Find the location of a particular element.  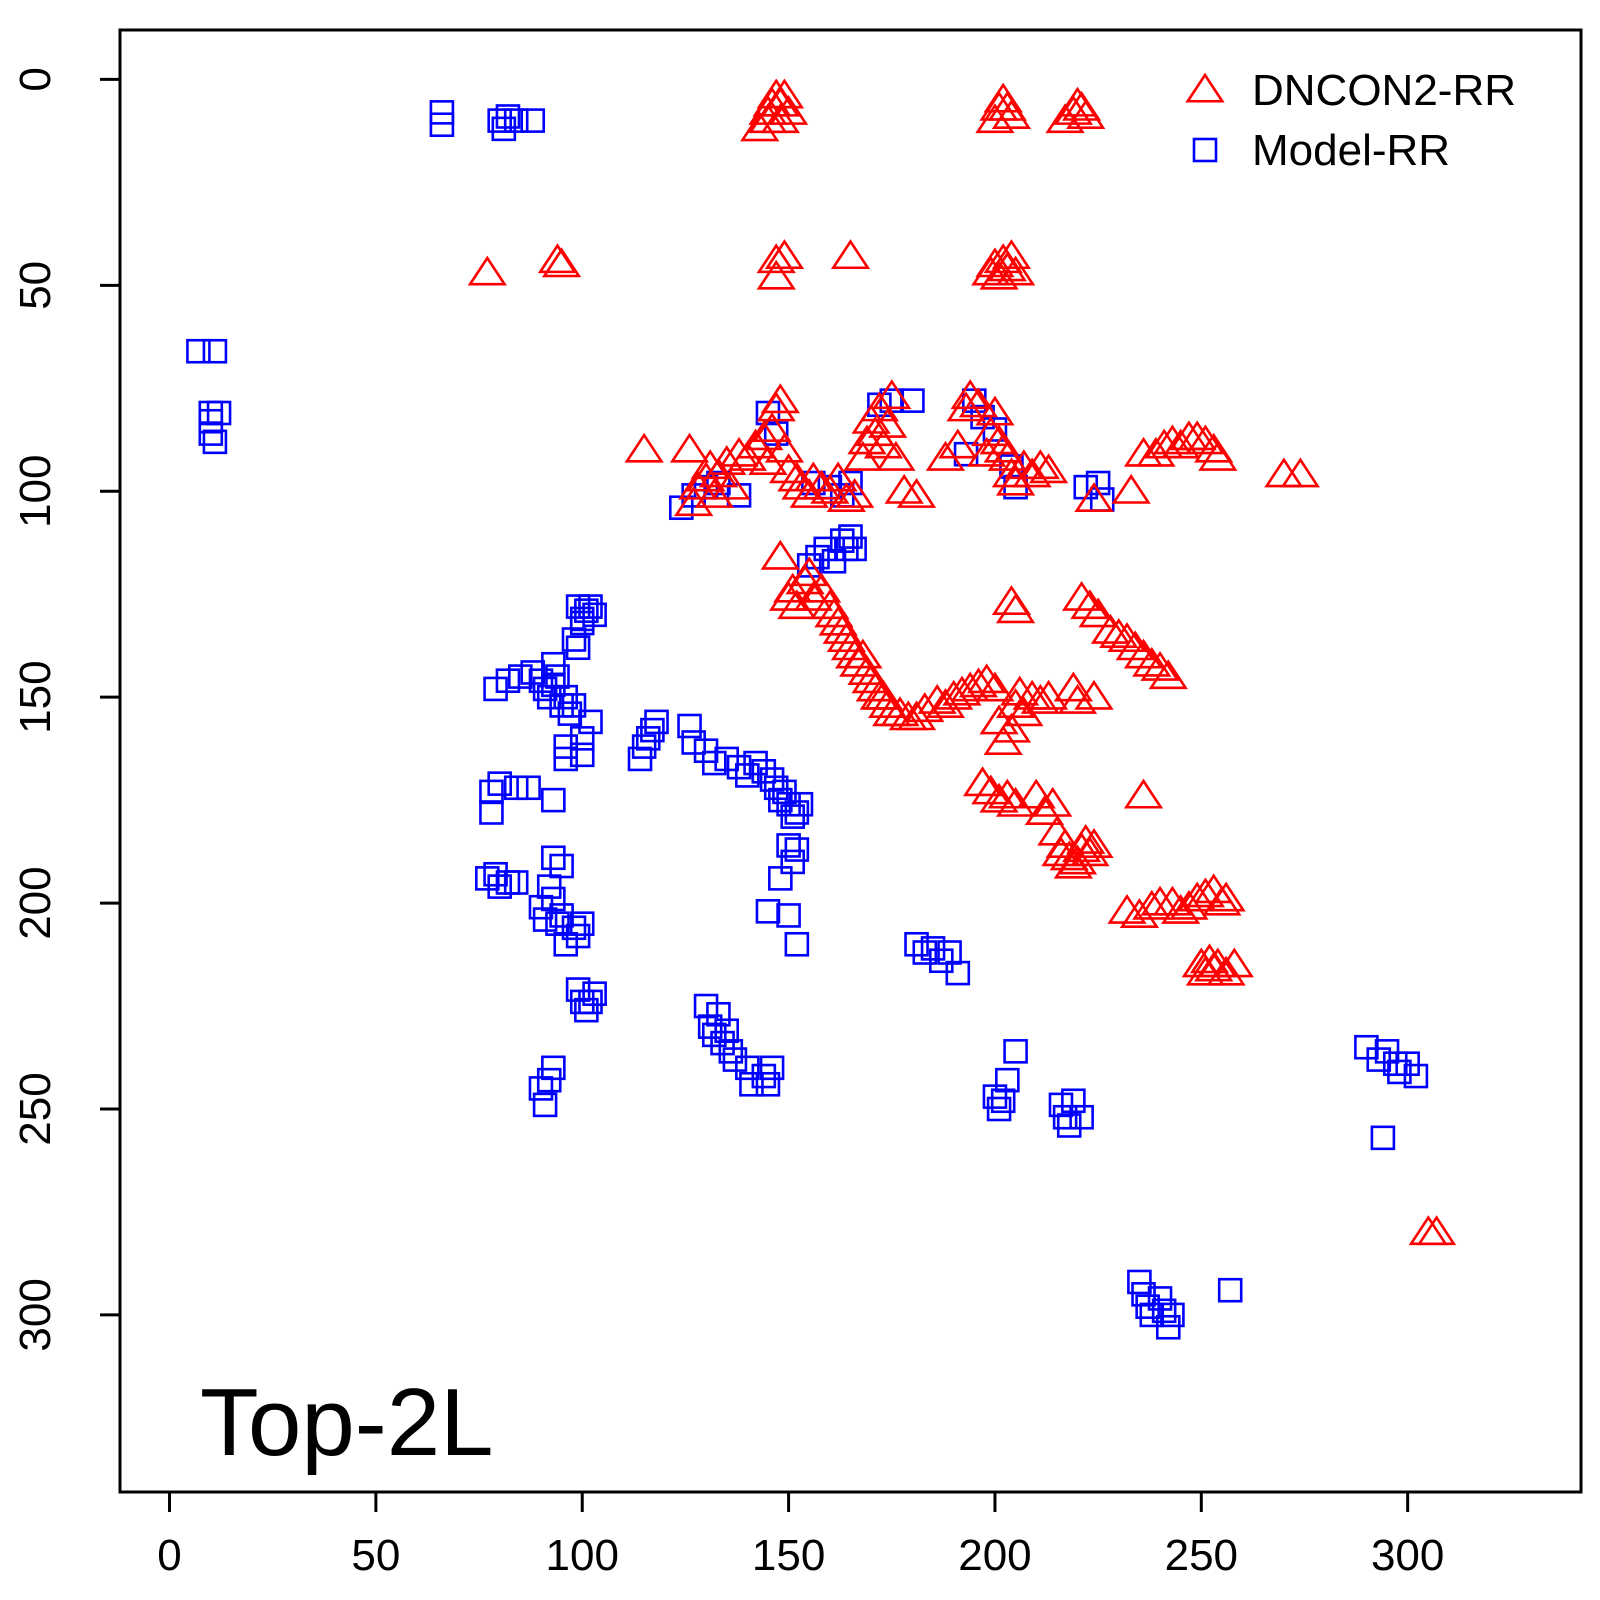

x-tick-label: 0 is located at coordinates (169, 1555).